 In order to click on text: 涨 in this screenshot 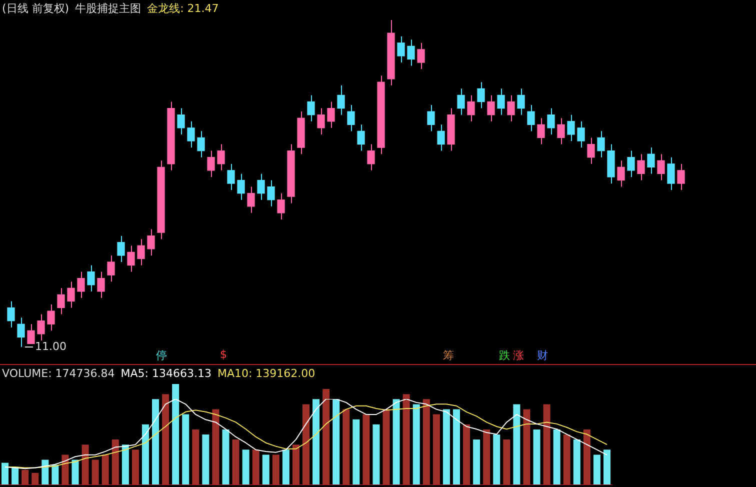, I will do `click(518, 355)`.